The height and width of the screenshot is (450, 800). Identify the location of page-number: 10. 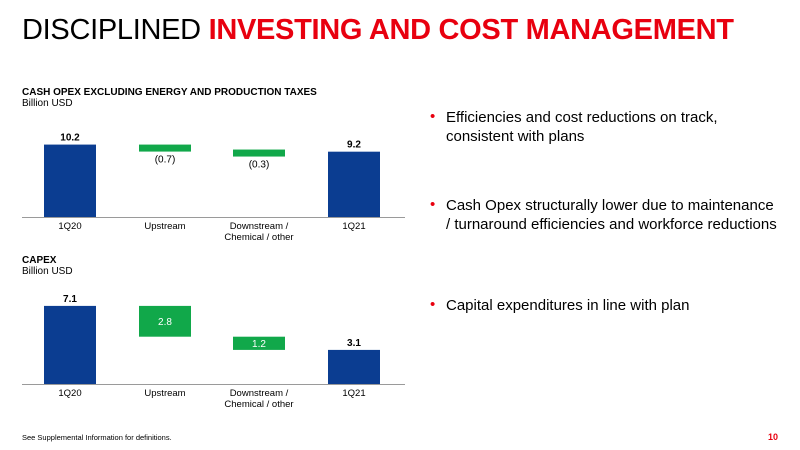
(772, 437).